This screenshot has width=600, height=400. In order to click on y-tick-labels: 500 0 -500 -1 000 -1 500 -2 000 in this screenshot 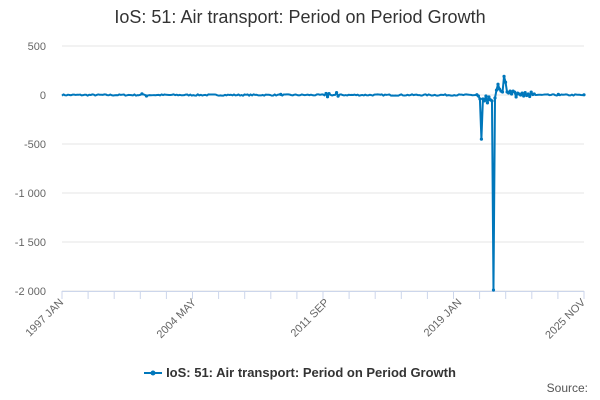, I will do `click(30, 169)`.